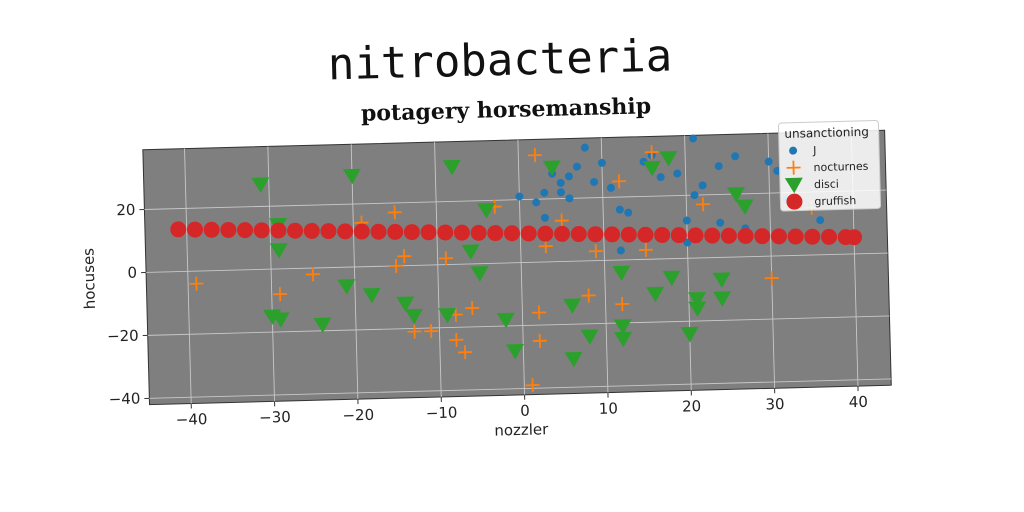 This screenshot has width=1024, height=512. What do you see at coordinates (442, 413) in the screenshot?
I see `x-tick-label: −10` at bounding box center [442, 413].